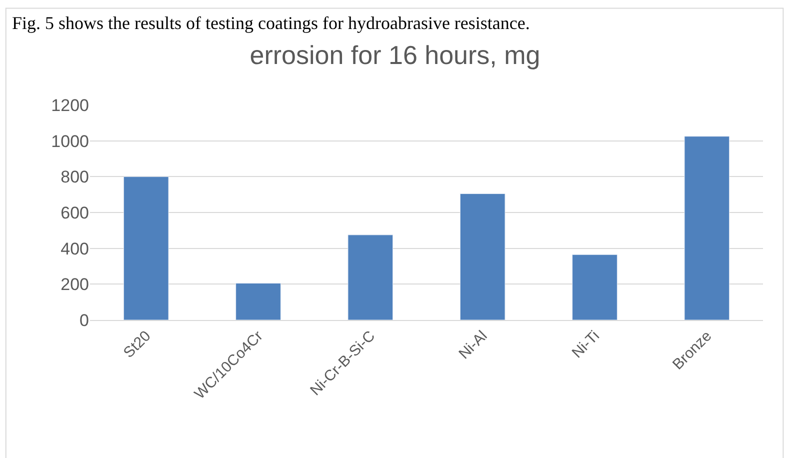 Image resolution: width=790 pixels, height=458 pixels. I want to click on chart-title: errosion for 16 hours, mg, so click(395, 55).